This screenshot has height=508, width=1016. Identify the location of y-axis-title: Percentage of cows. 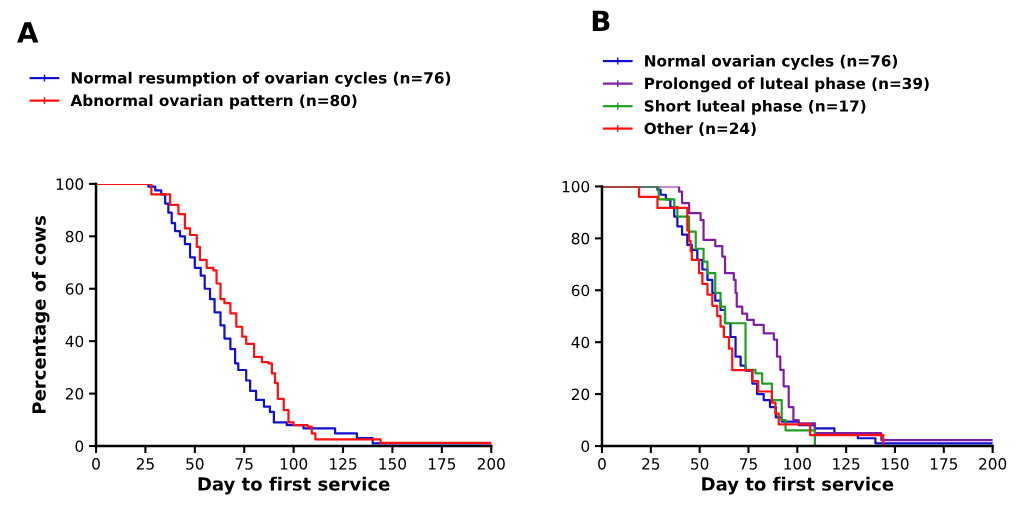
(40, 315).